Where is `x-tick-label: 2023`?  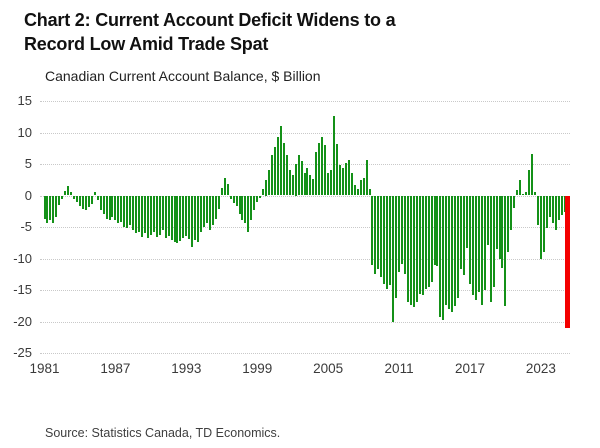 x-tick-label: 2023 is located at coordinates (540, 368).